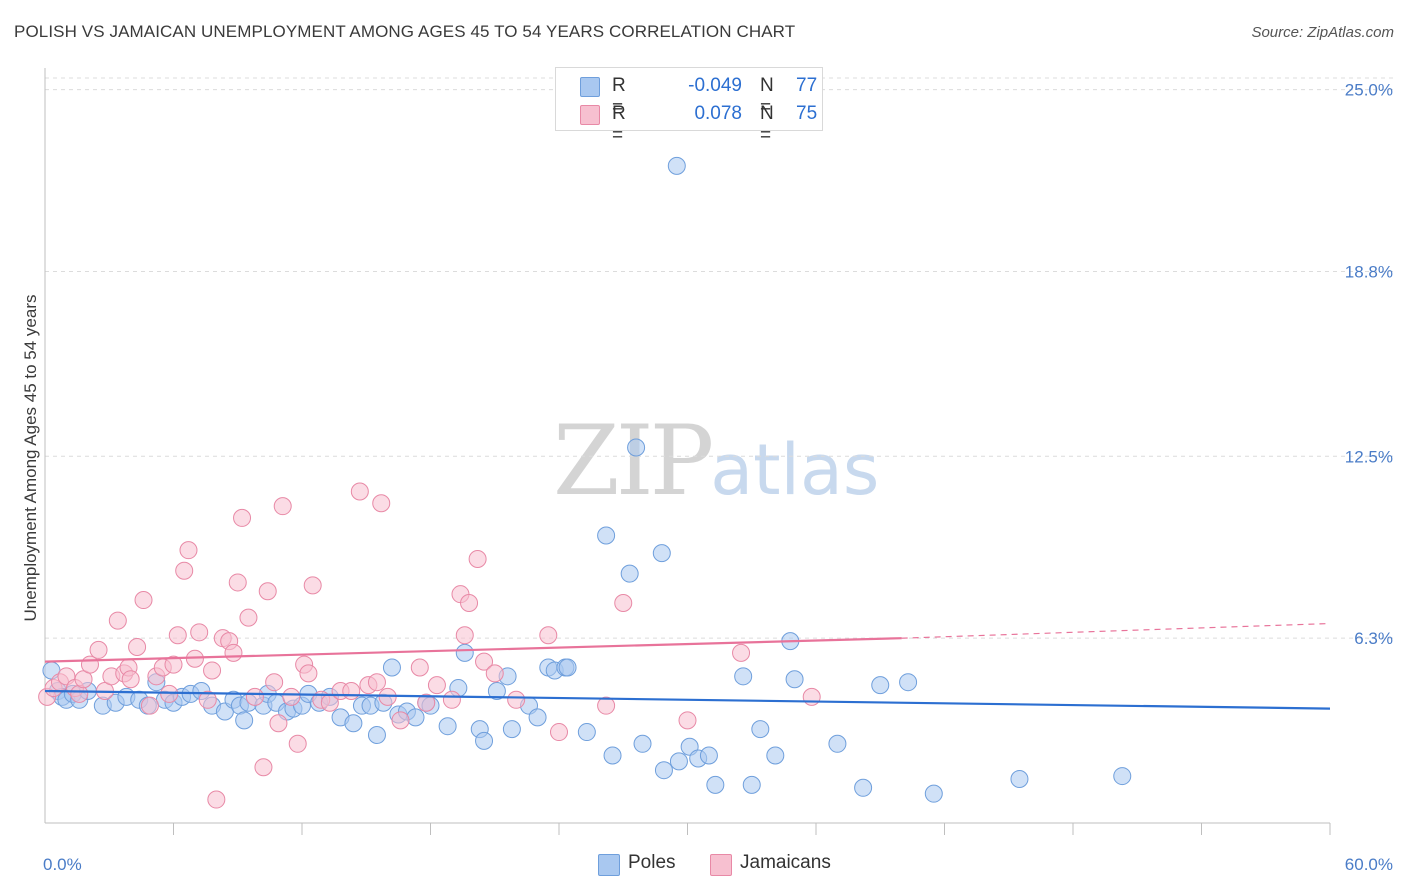  What do you see at coordinates (785, 862) in the screenshot?
I see `jamaicans-legend-label: Jamaicans` at bounding box center [785, 862].